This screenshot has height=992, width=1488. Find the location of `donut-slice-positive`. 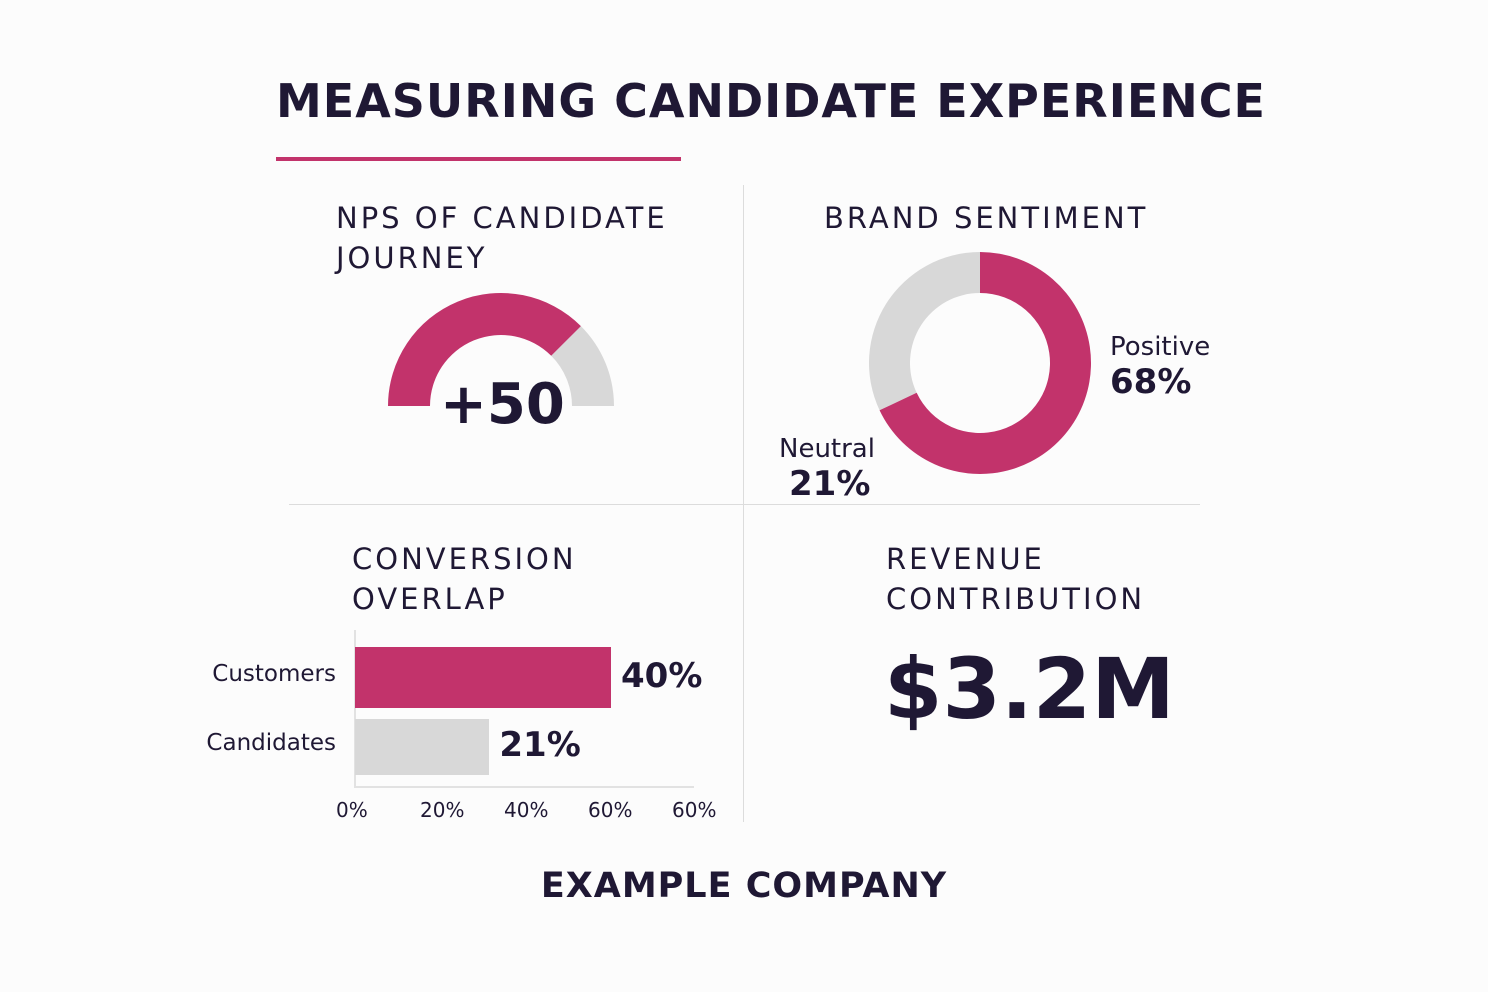

donut-slice-positive is located at coordinates (985, 363).